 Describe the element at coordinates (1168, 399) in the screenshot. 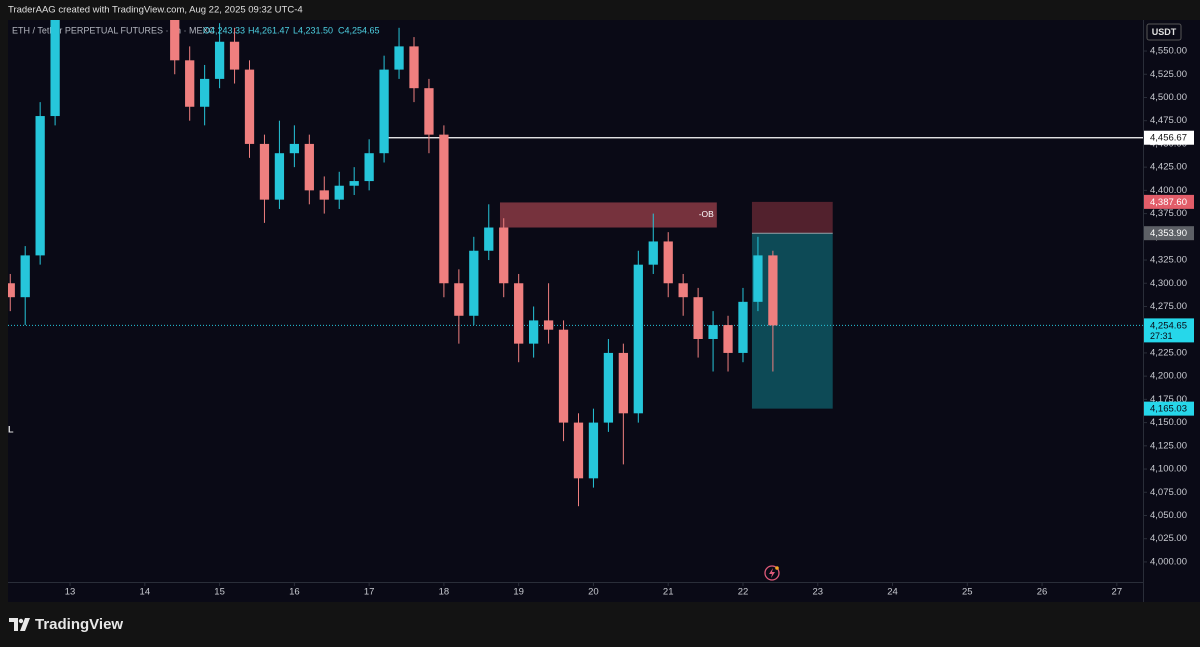

I see `y-tick-label: 4,175.00` at that location.